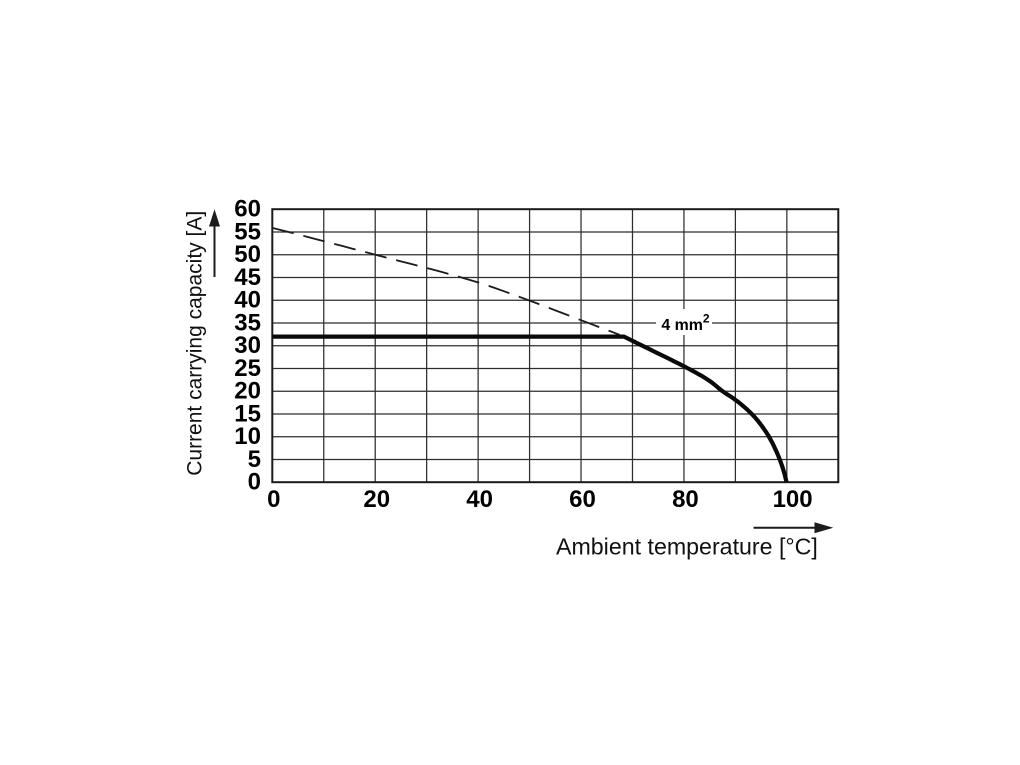  What do you see at coordinates (247, 277) in the screenshot?
I see `svg-text: 45` at bounding box center [247, 277].